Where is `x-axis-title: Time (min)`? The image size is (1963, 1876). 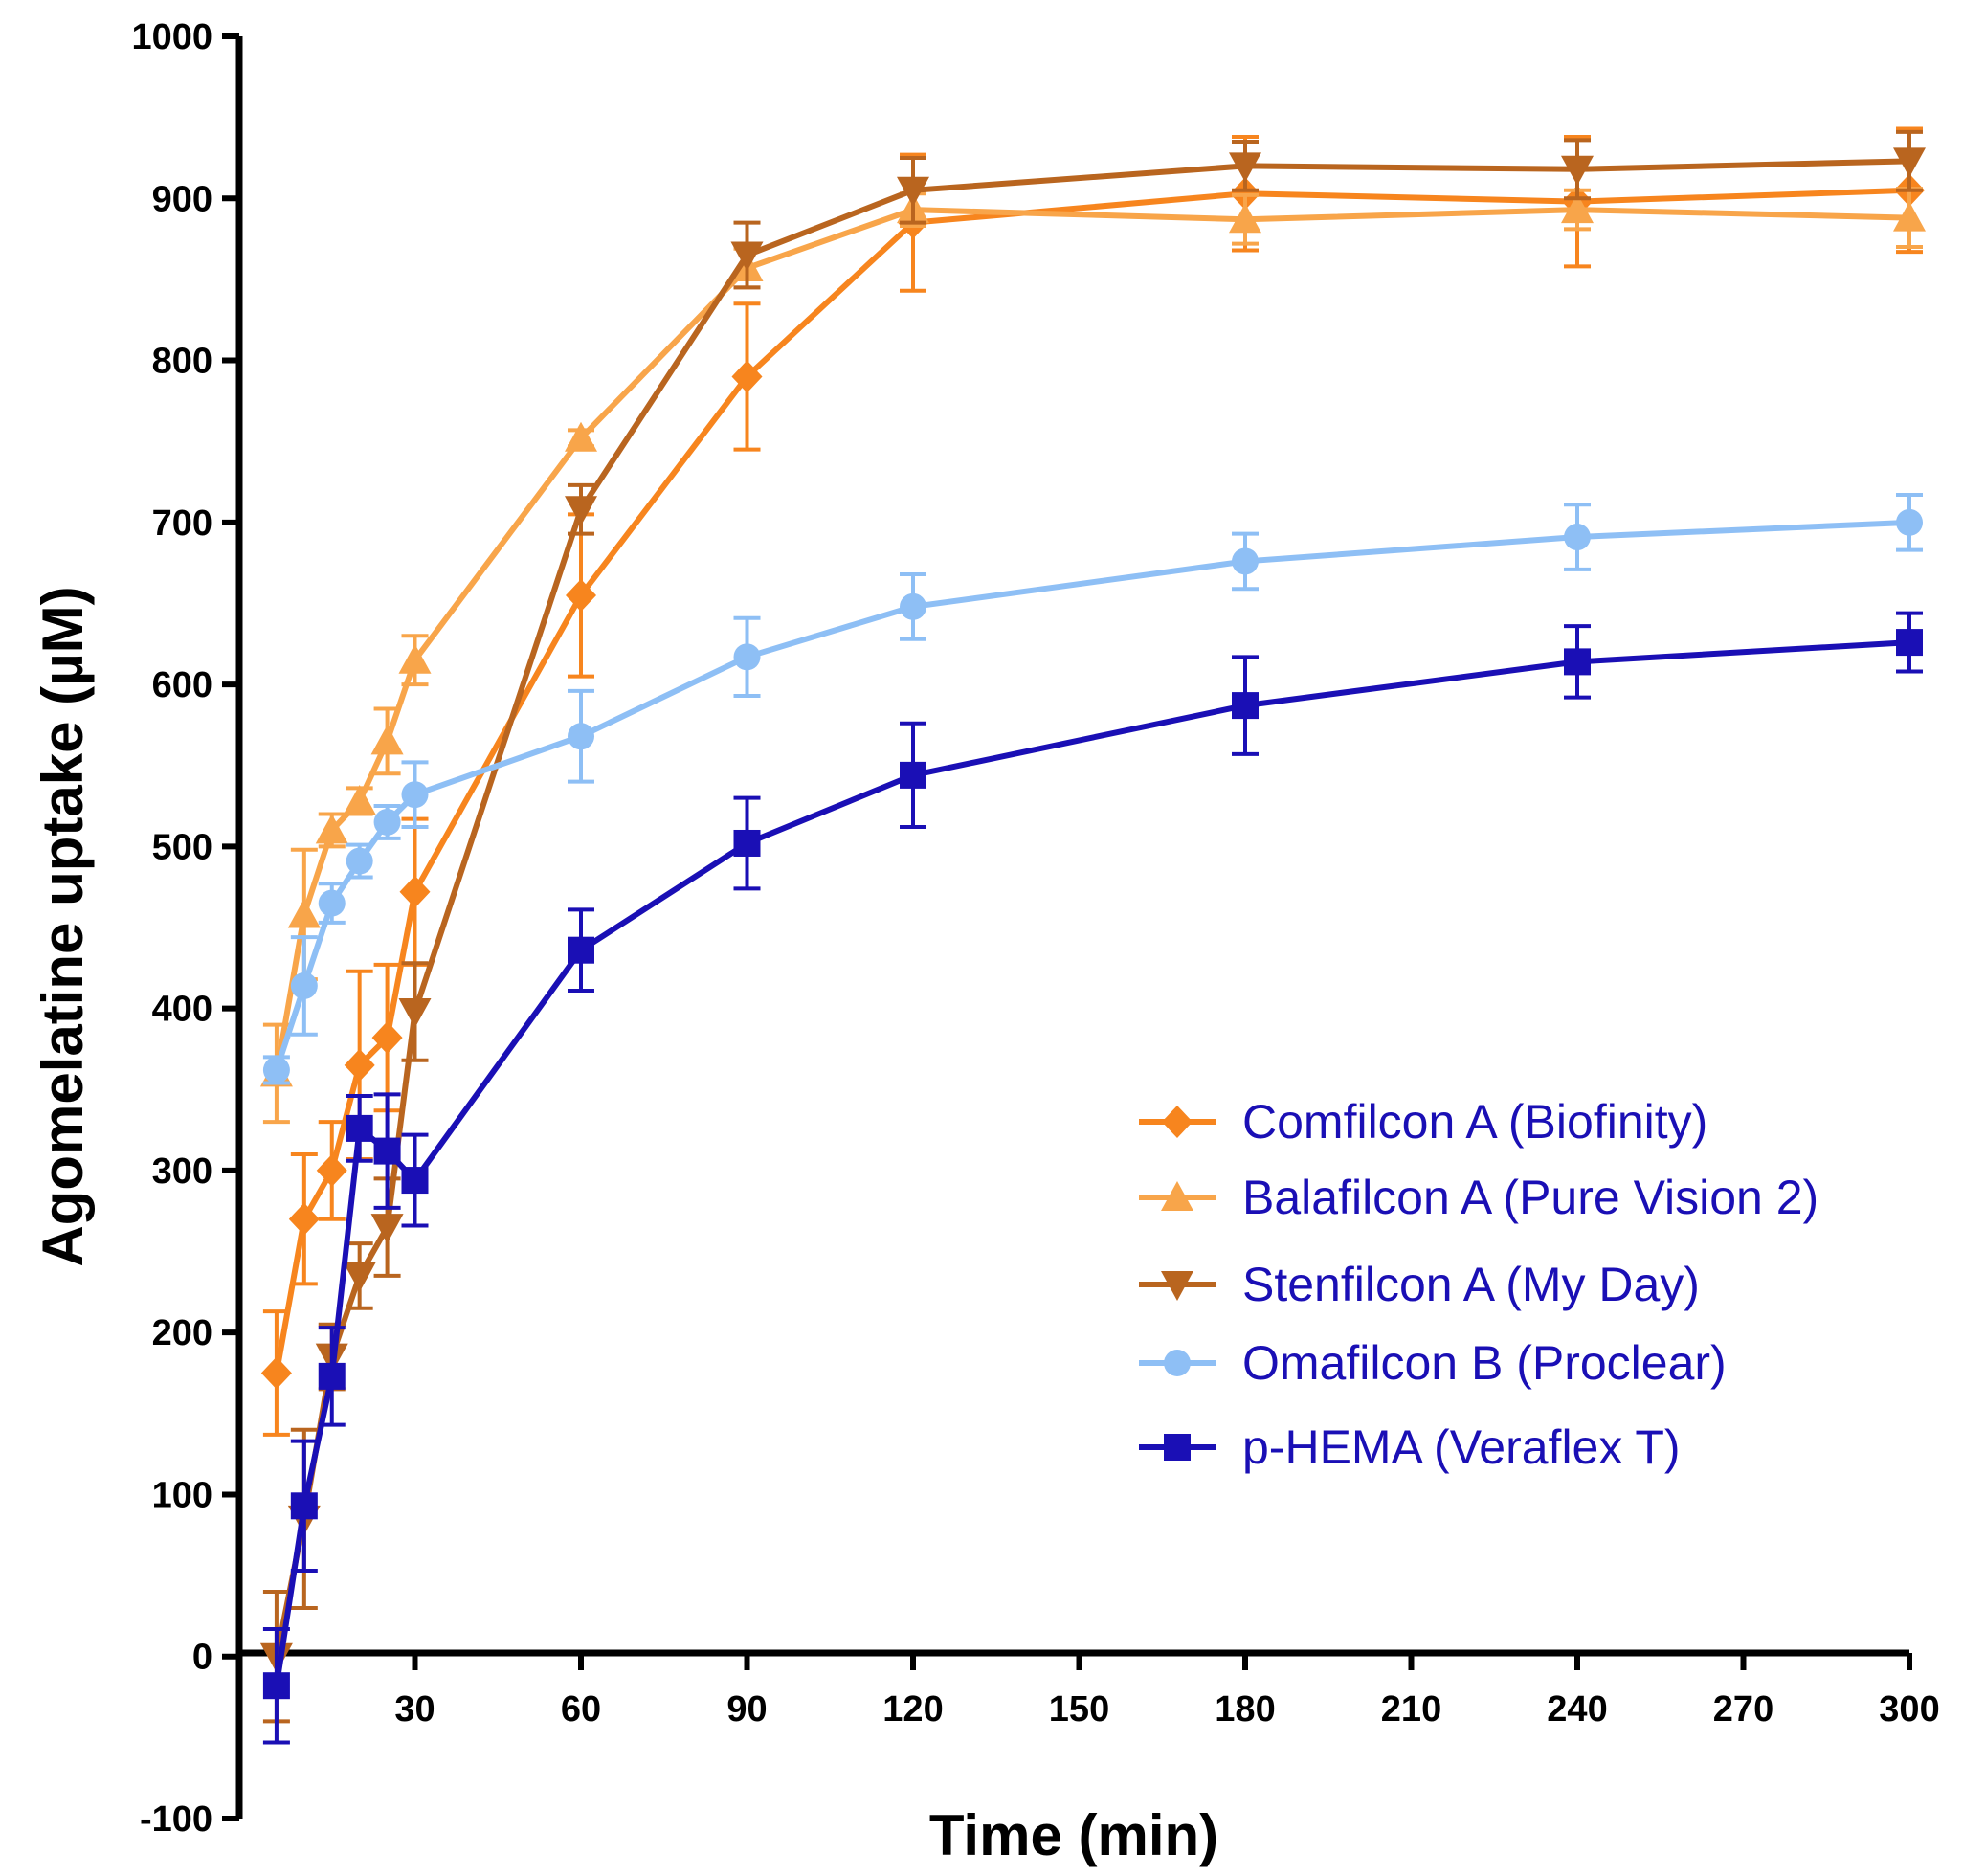 x-axis-title: Time (min) is located at coordinates (1073, 1835).